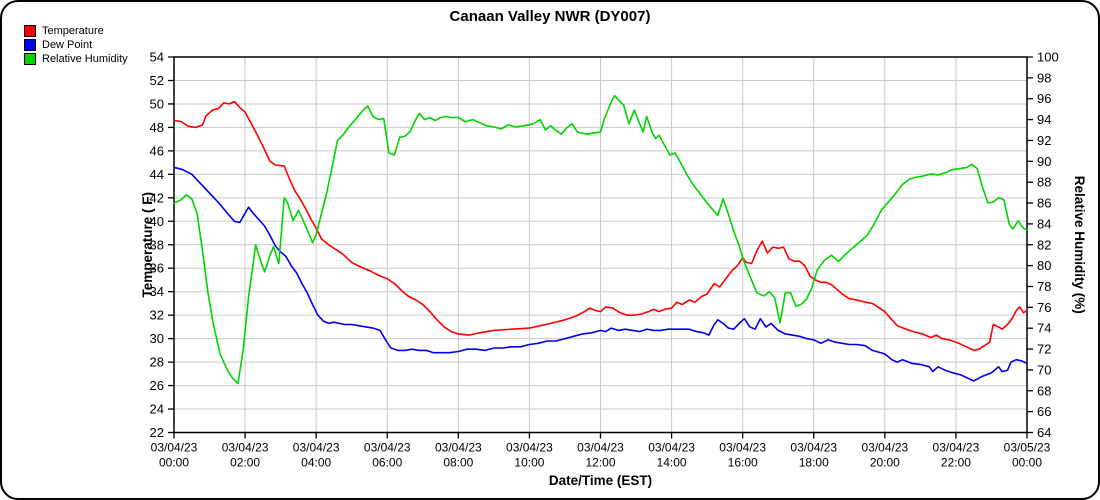 Image resolution: width=1100 pixels, height=500 pixels. Describe the element at coordinates (1079, 245) in the screenshot. I see `y2-axis-title: Relative Humidity (%)` at that location.